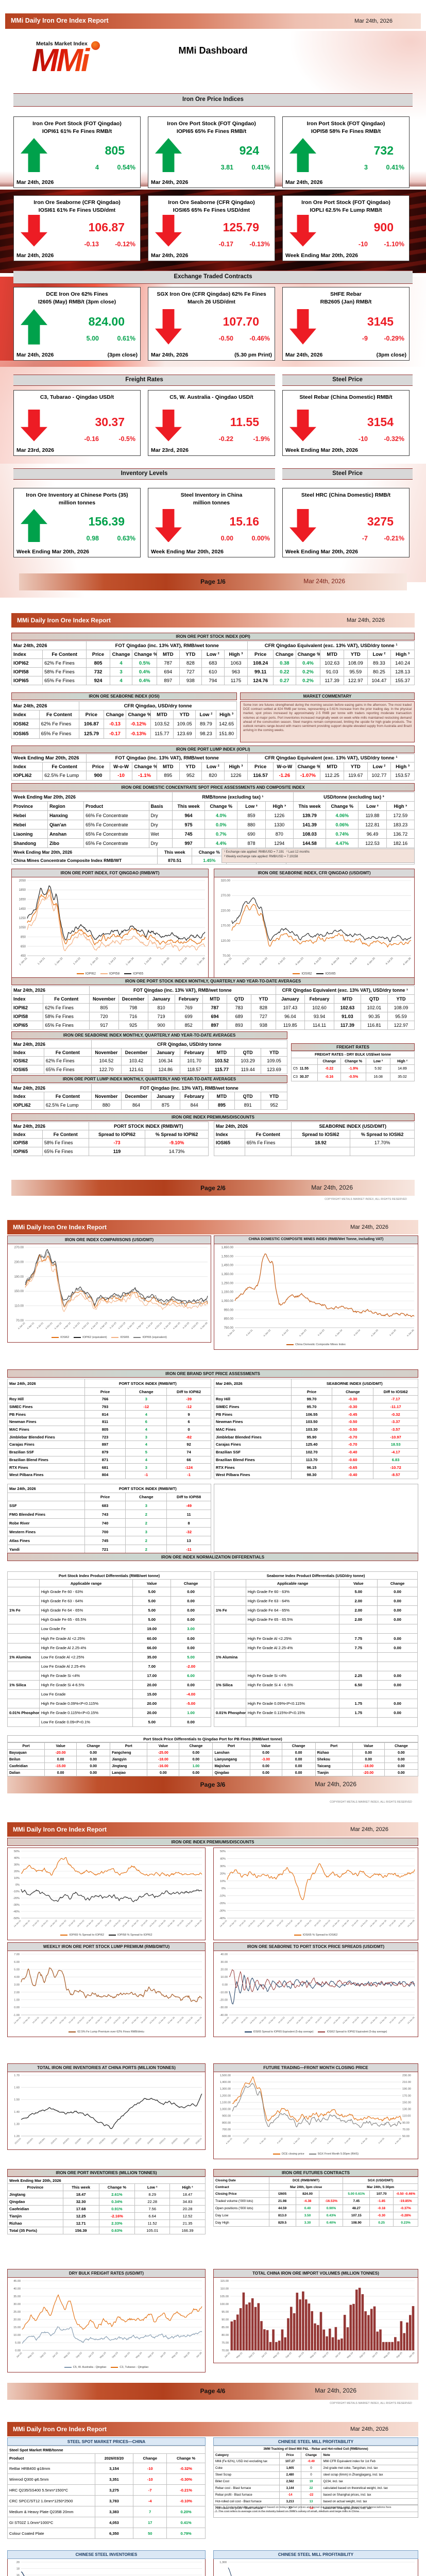 Image resolution: width=426 pixels, height=2576 pixels. Describe the element at coordinates (225, 2343) in the screenshot. I see `svg-text: 75.00` at that location.